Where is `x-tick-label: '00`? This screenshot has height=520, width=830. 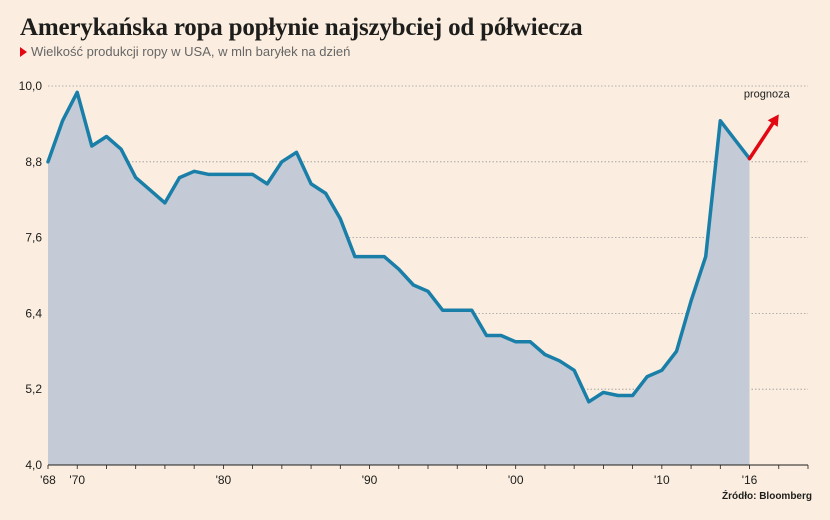 x-tick-label: '00 is located at coordinates (516, 480).